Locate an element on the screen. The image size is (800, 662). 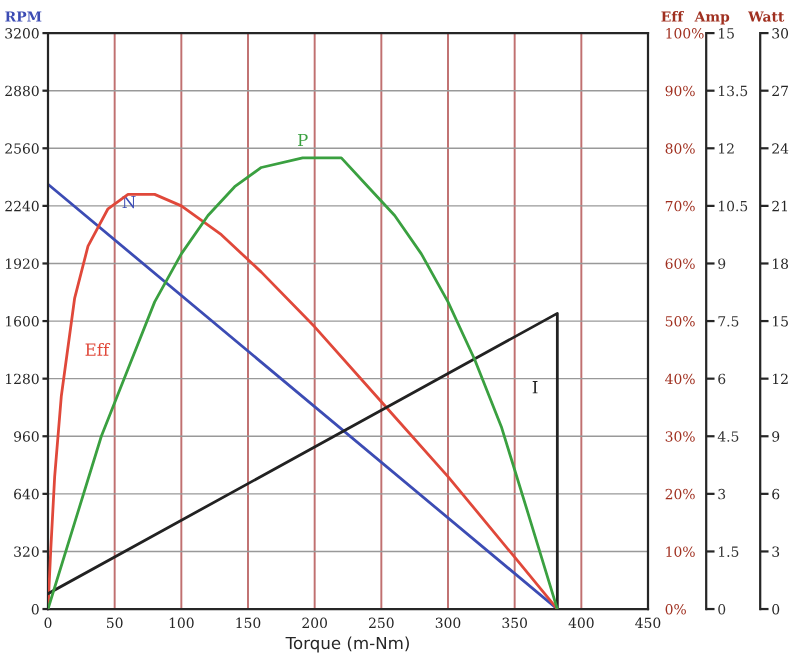
series-label: Eff is located at coordinates (98, 349).